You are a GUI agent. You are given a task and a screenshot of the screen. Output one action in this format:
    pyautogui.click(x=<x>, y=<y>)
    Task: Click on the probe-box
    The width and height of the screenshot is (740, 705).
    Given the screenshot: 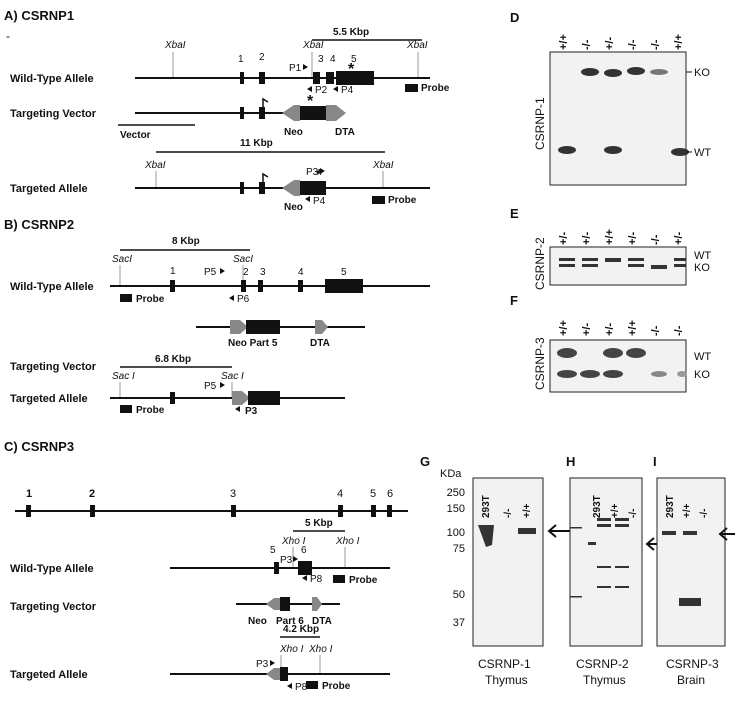 What is the action you would take?
    pyautogui.click(x=411, y=88)
    